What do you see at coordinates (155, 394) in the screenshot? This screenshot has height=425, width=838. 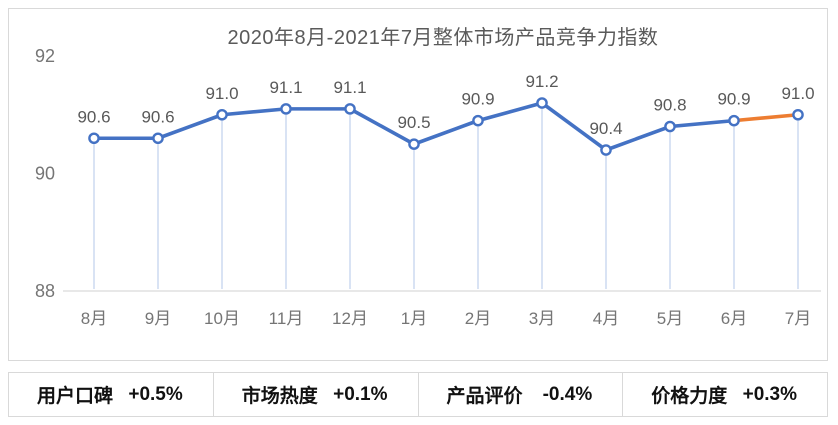 I see `metric-value: +0.5%` at bounding box center [155, 394].